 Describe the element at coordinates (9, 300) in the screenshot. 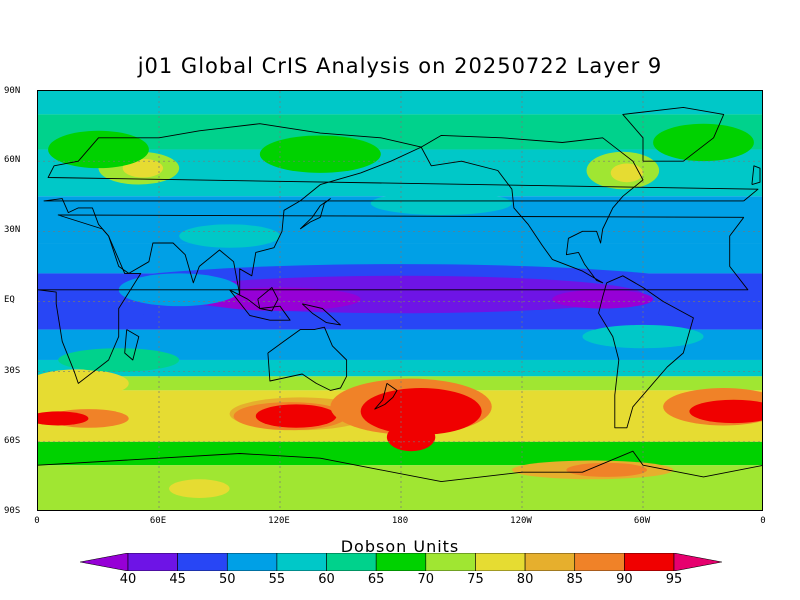

I see `lat-label-eq: EQ` at that location.